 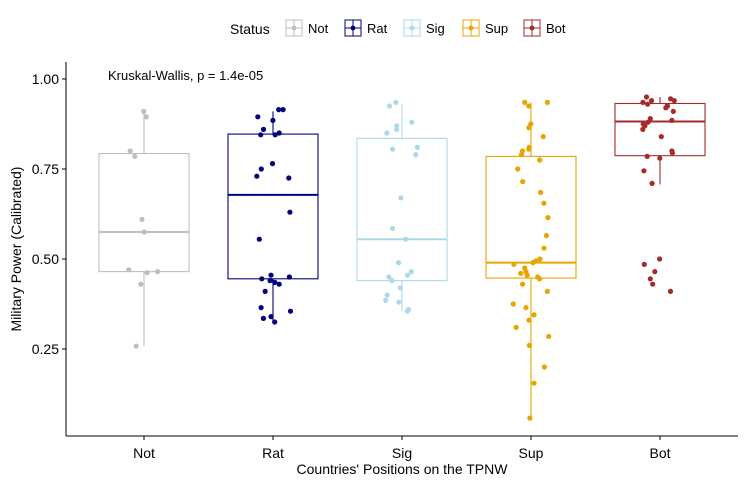 What do you see at coordinates (435, 28) in the screenshot?
I see `legend-label: Sig` at bounding box center [435, 28].